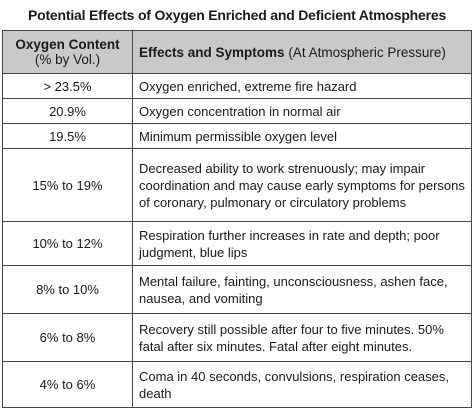  I want to click on oxygen-content-cell: 6% to 8%, so click(67, 337).